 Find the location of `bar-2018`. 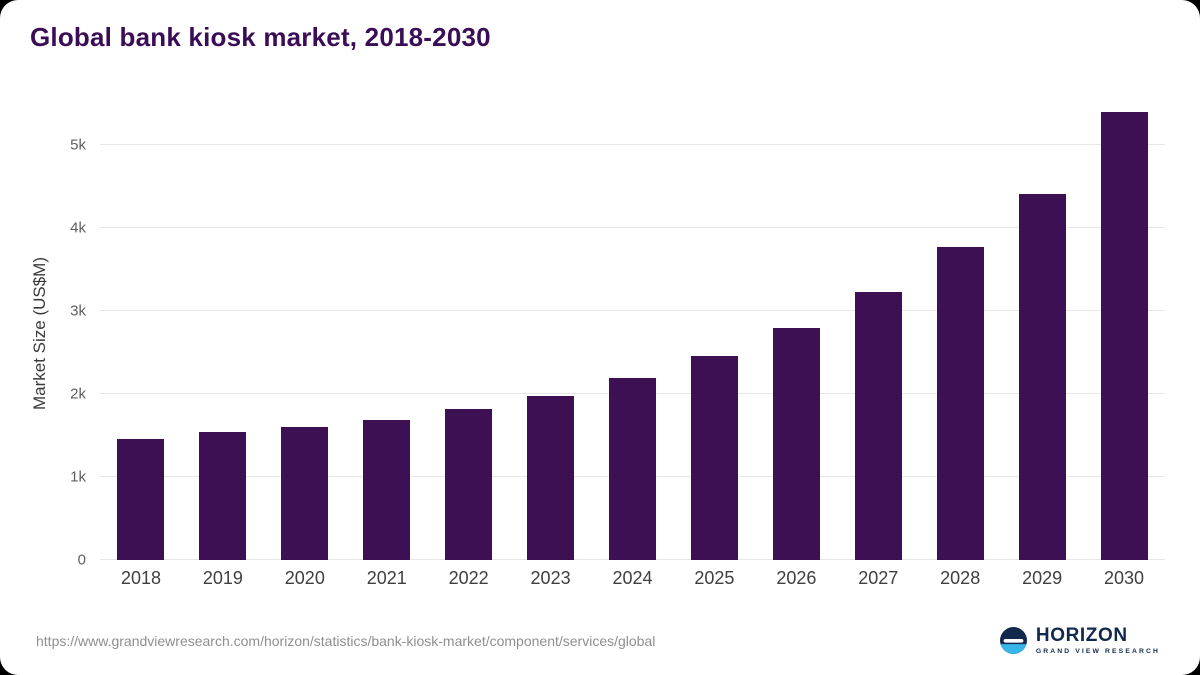

bar-2018 is located at coordinates (141, 499).